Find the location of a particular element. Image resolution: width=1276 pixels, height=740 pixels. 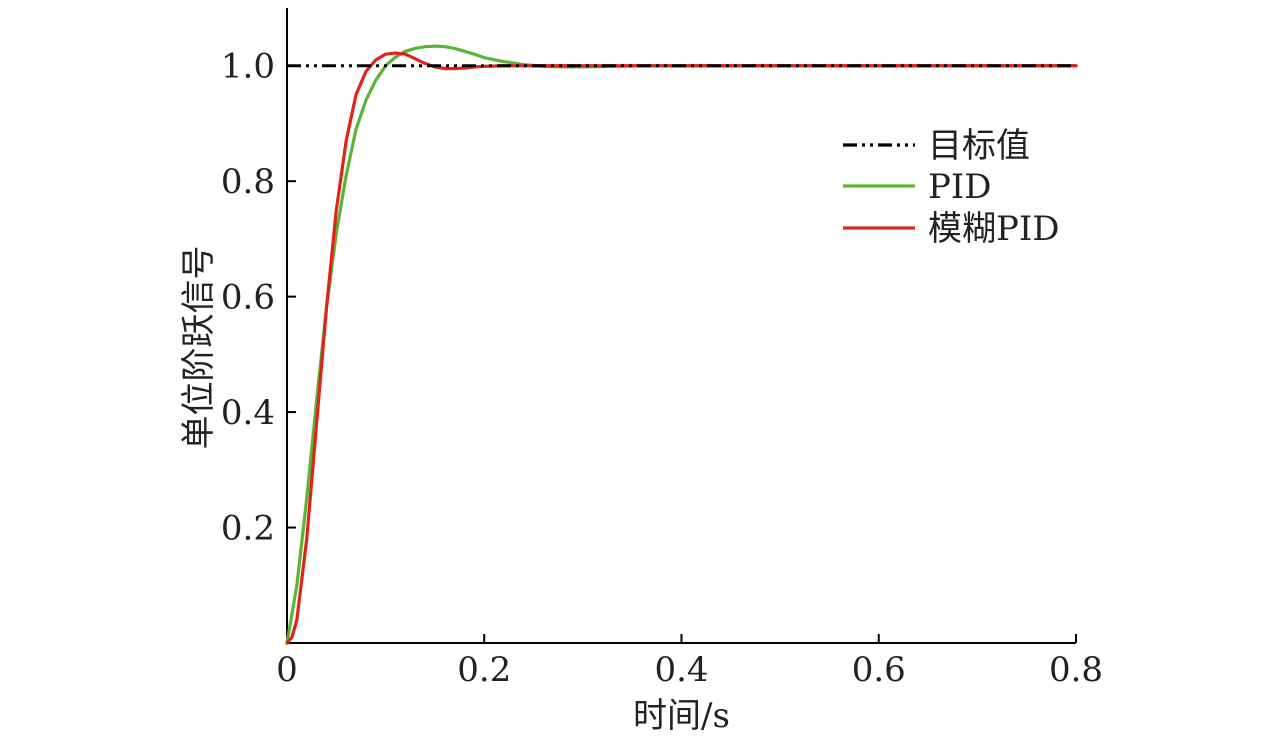

legend-label-0: 目标值 is located at coordinates (979, 146).